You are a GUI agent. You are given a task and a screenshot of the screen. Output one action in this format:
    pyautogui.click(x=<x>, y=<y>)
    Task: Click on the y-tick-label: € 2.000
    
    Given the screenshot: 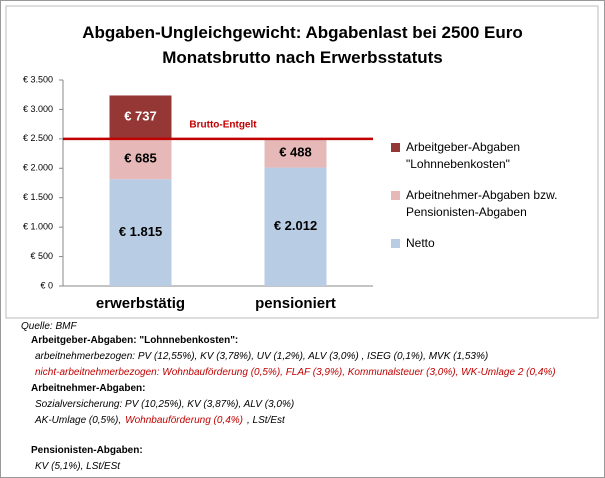 What is the action you would take?
    pyautogui.click(x=38, y=168)
    